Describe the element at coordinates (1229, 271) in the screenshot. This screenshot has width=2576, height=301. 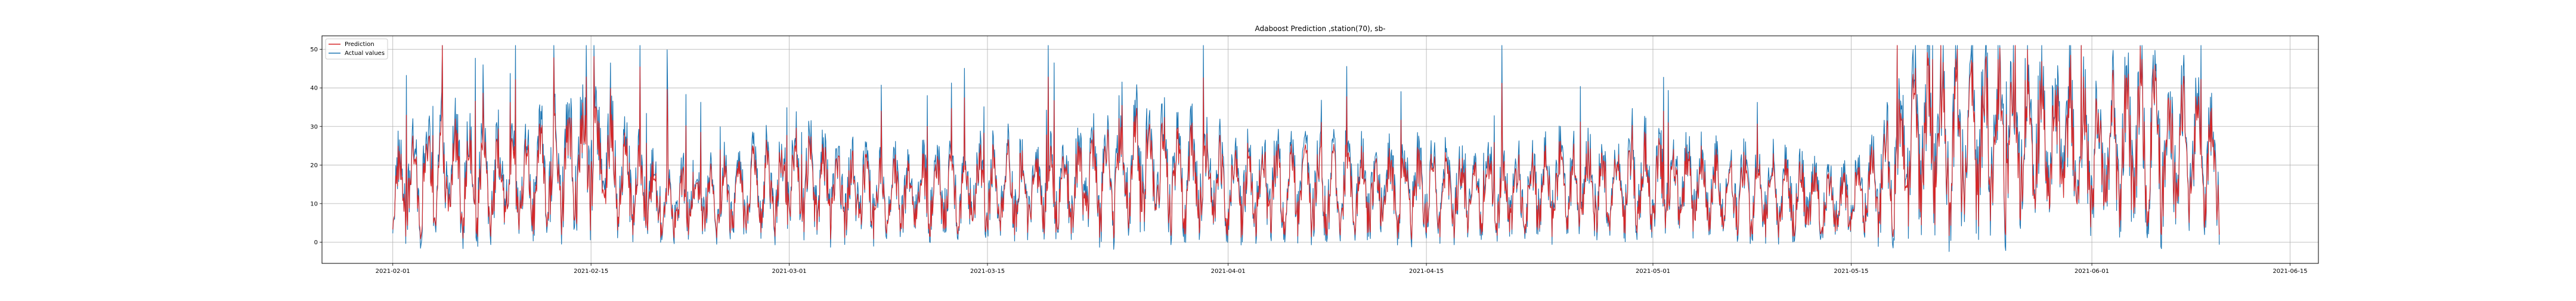
I see `x-tick-label: 2021-04-01` at that location.